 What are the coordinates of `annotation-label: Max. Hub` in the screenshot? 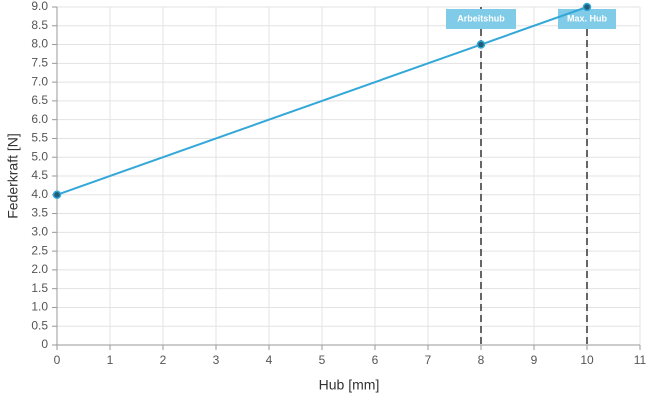 It's located at (587, 18).